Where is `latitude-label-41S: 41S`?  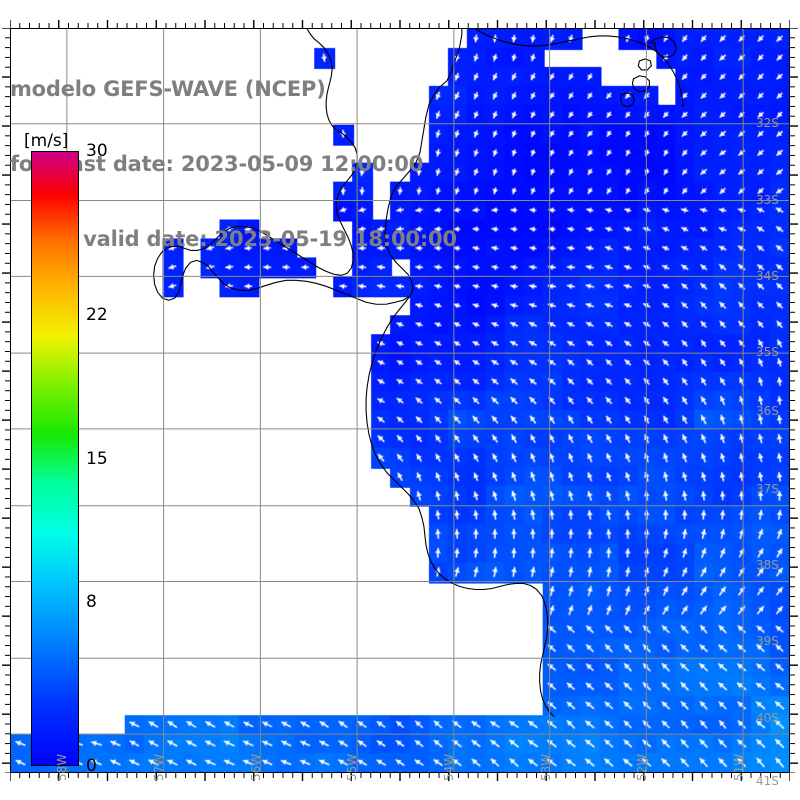
latitude-label-41S: 41S is located at coordinates (767, 781).